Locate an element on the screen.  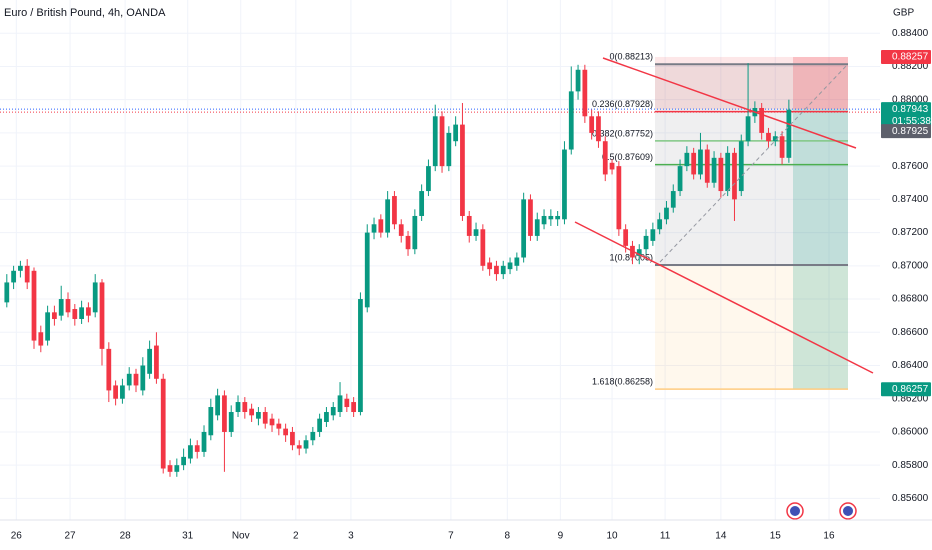
x-tick-label: 10 is located at coordinates (612, 536).